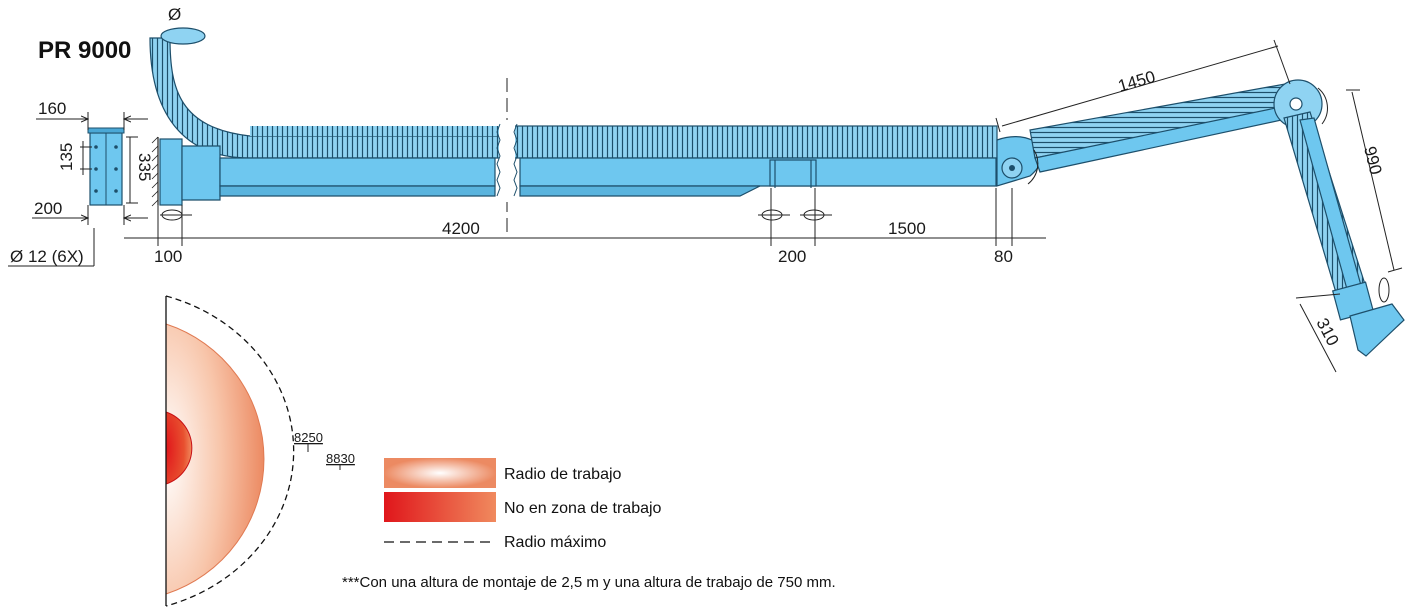 The image size is (1421, 612). I want to click on legend-swatch-working-radius, so click(440, 473).